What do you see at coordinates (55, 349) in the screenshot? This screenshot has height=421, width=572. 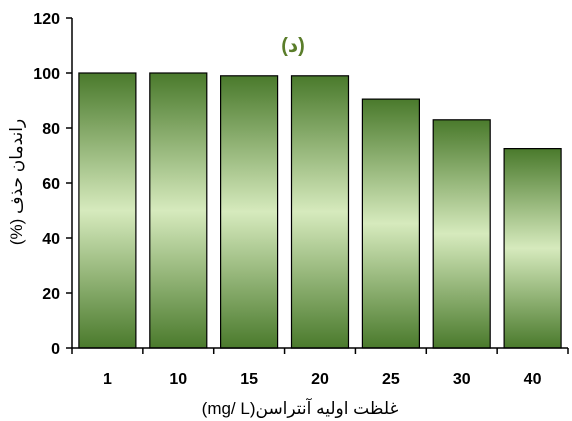 I see `y-tick-label: 0` at bounding box center [55, 349].